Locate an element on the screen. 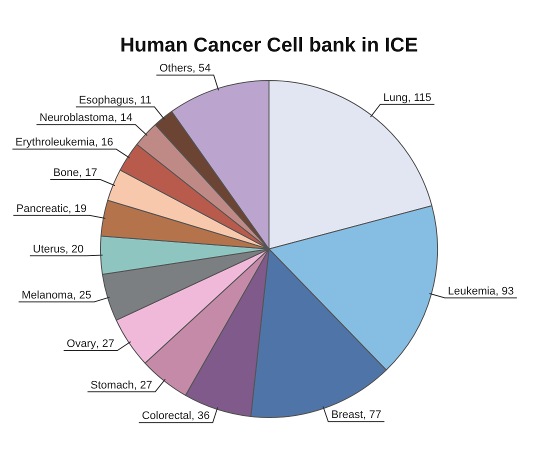 The image size is (538, 456). data-label: , 36 is located at coordinates (200, 416).